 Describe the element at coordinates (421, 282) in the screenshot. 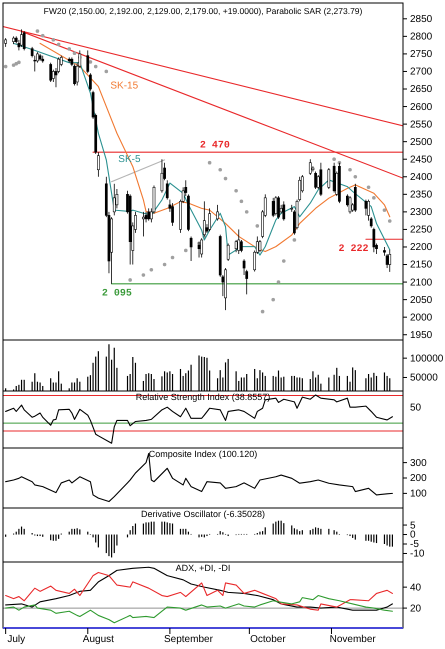

I see `y-tick-label: 2100` at that location.